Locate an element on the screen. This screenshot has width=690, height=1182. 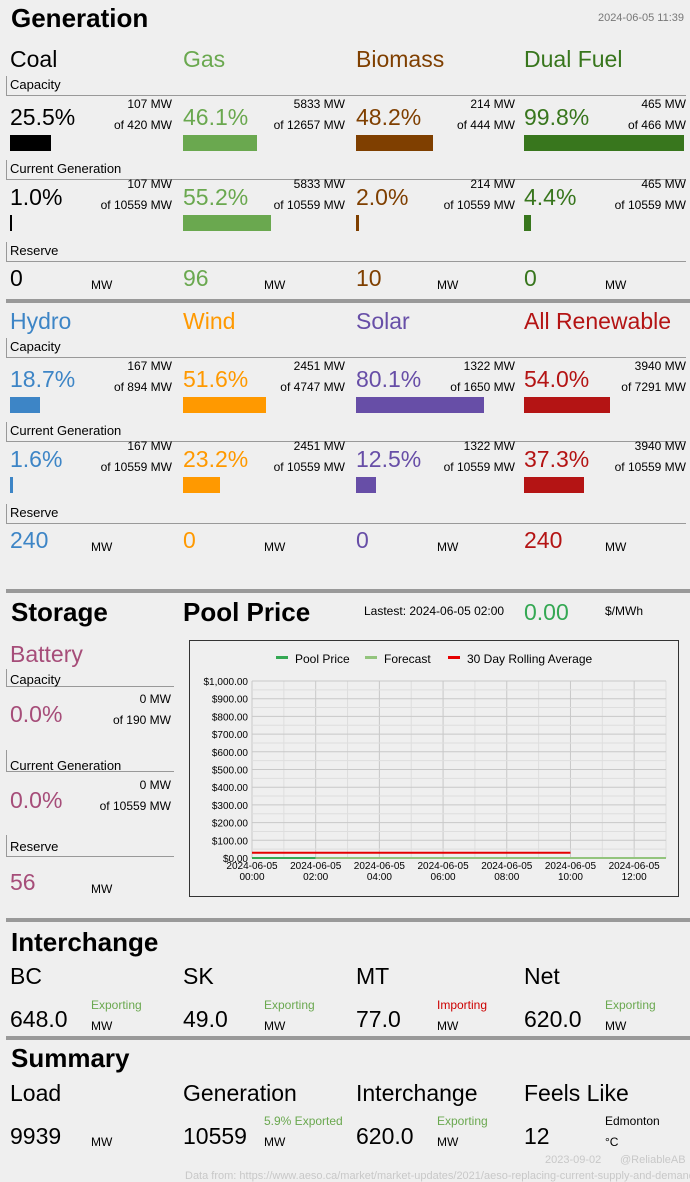
summary-generation-unit: MW is located at coordinates (275, 1142).